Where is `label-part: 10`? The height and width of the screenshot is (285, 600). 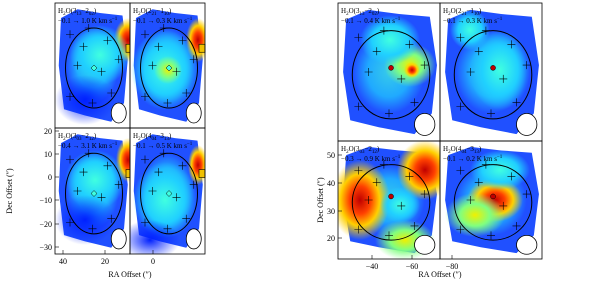
label-part: 10 is located at coordinates (477, 14).